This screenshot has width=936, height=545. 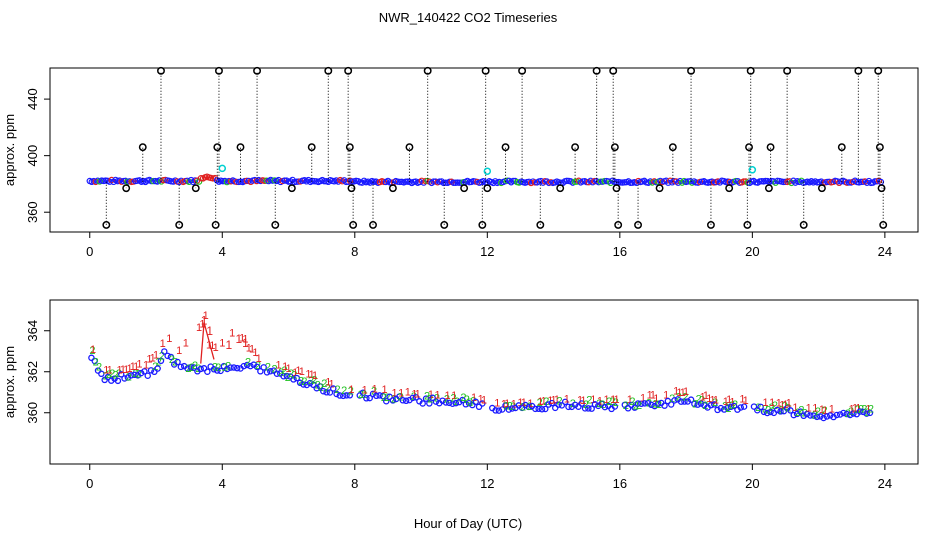 I want to click on bottom-x-tick-label: 0, so click(x=89, y=483).